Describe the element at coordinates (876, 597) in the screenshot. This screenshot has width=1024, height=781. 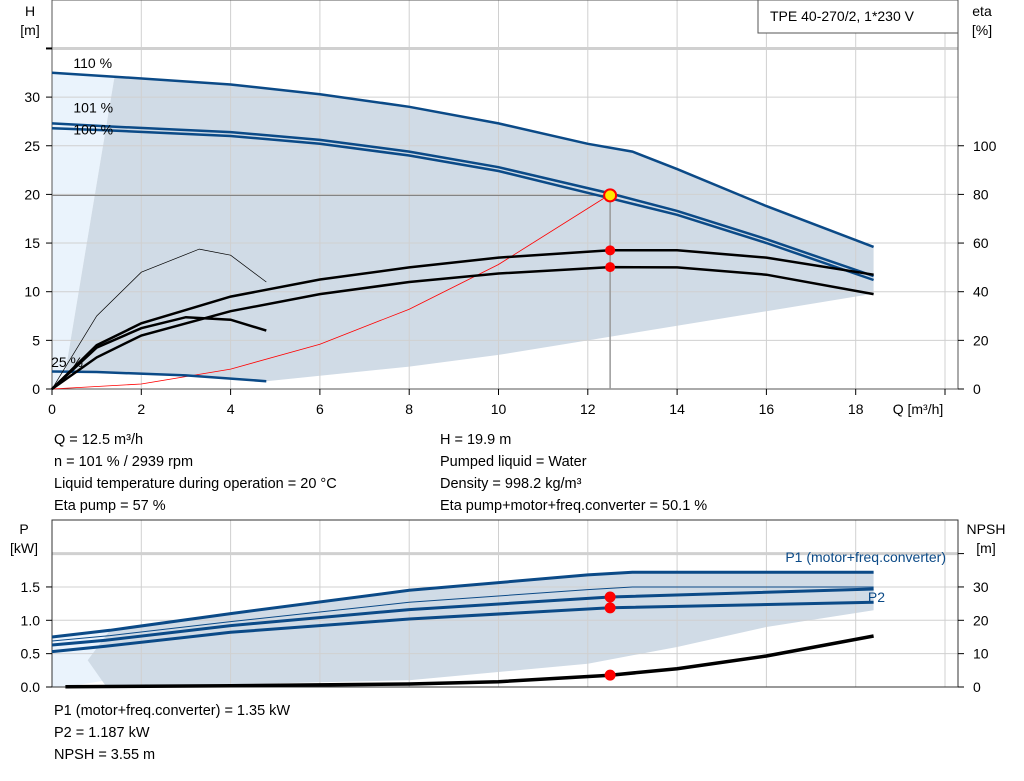
I see `p2-series-label: P2` at that location.